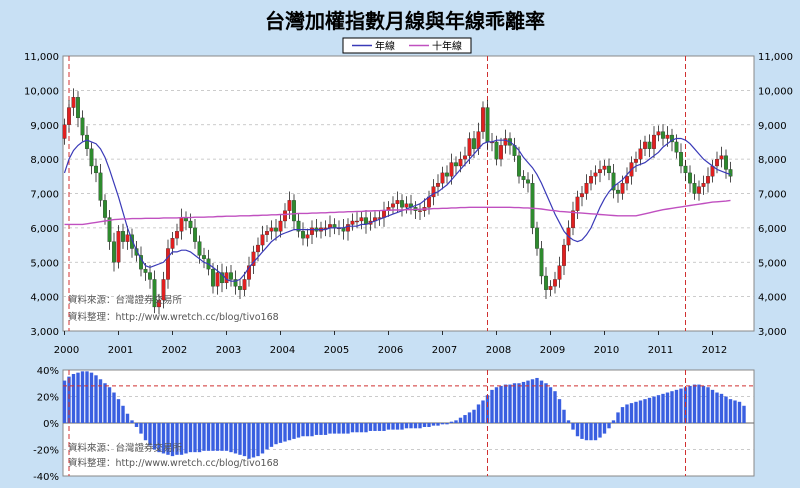  I want to click on line-series-ma120, so click(397, 212).